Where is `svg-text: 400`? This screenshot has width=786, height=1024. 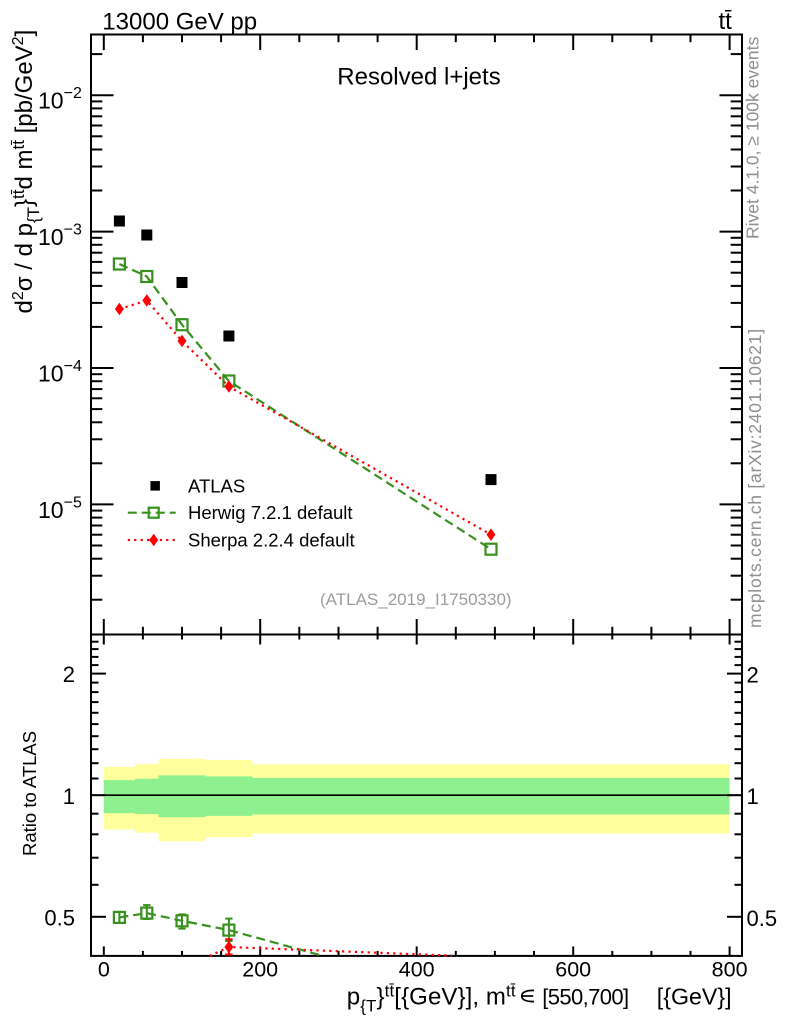
svg-text: 400 is located at coordinates (417, 970).